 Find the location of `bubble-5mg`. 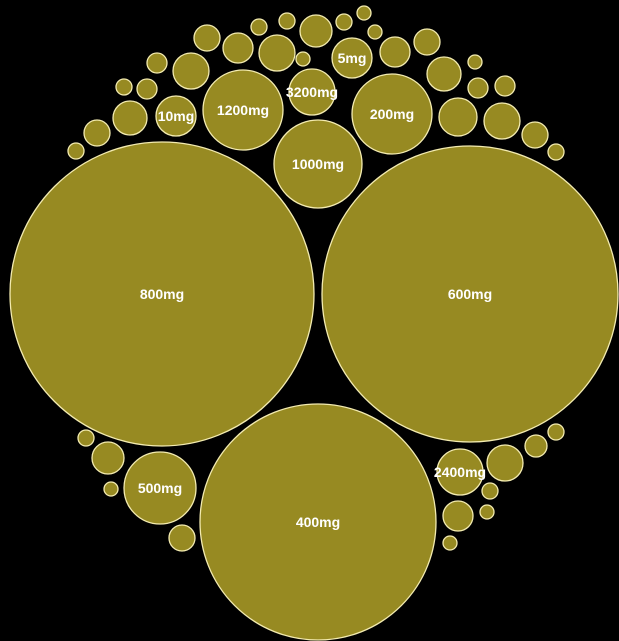

bubble-5mg is located at coordinates (352, 58).